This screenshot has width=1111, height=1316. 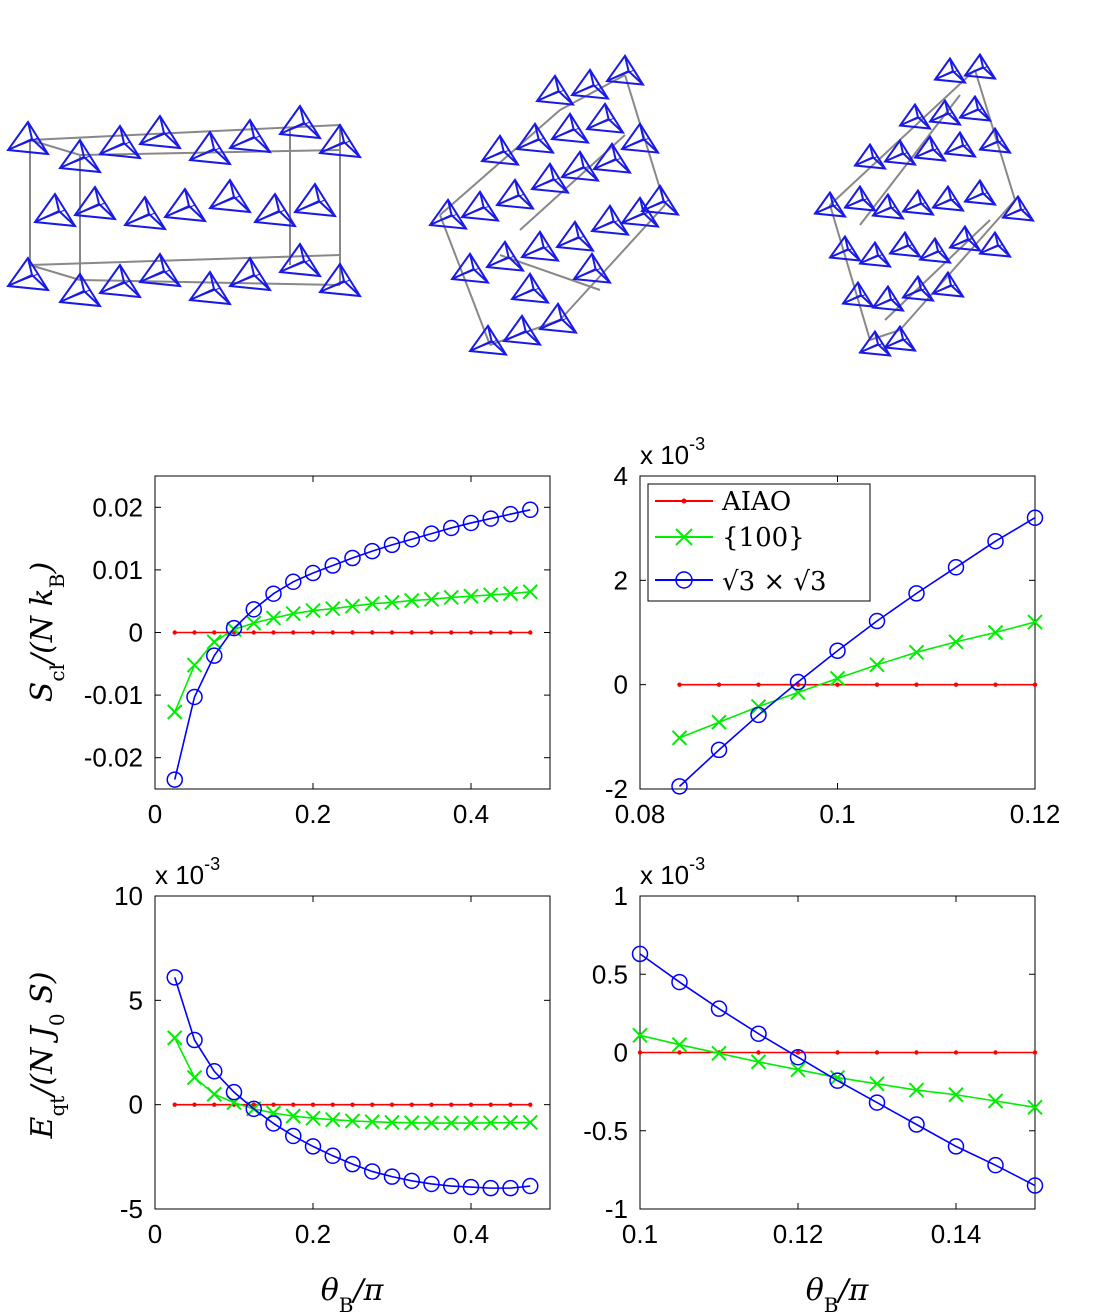 I want to click on legend-label-100: {100}, so click(x=763, y=538).